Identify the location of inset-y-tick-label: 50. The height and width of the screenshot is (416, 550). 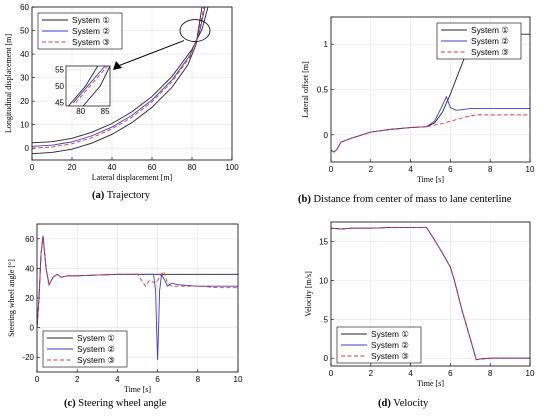
(59, 86).